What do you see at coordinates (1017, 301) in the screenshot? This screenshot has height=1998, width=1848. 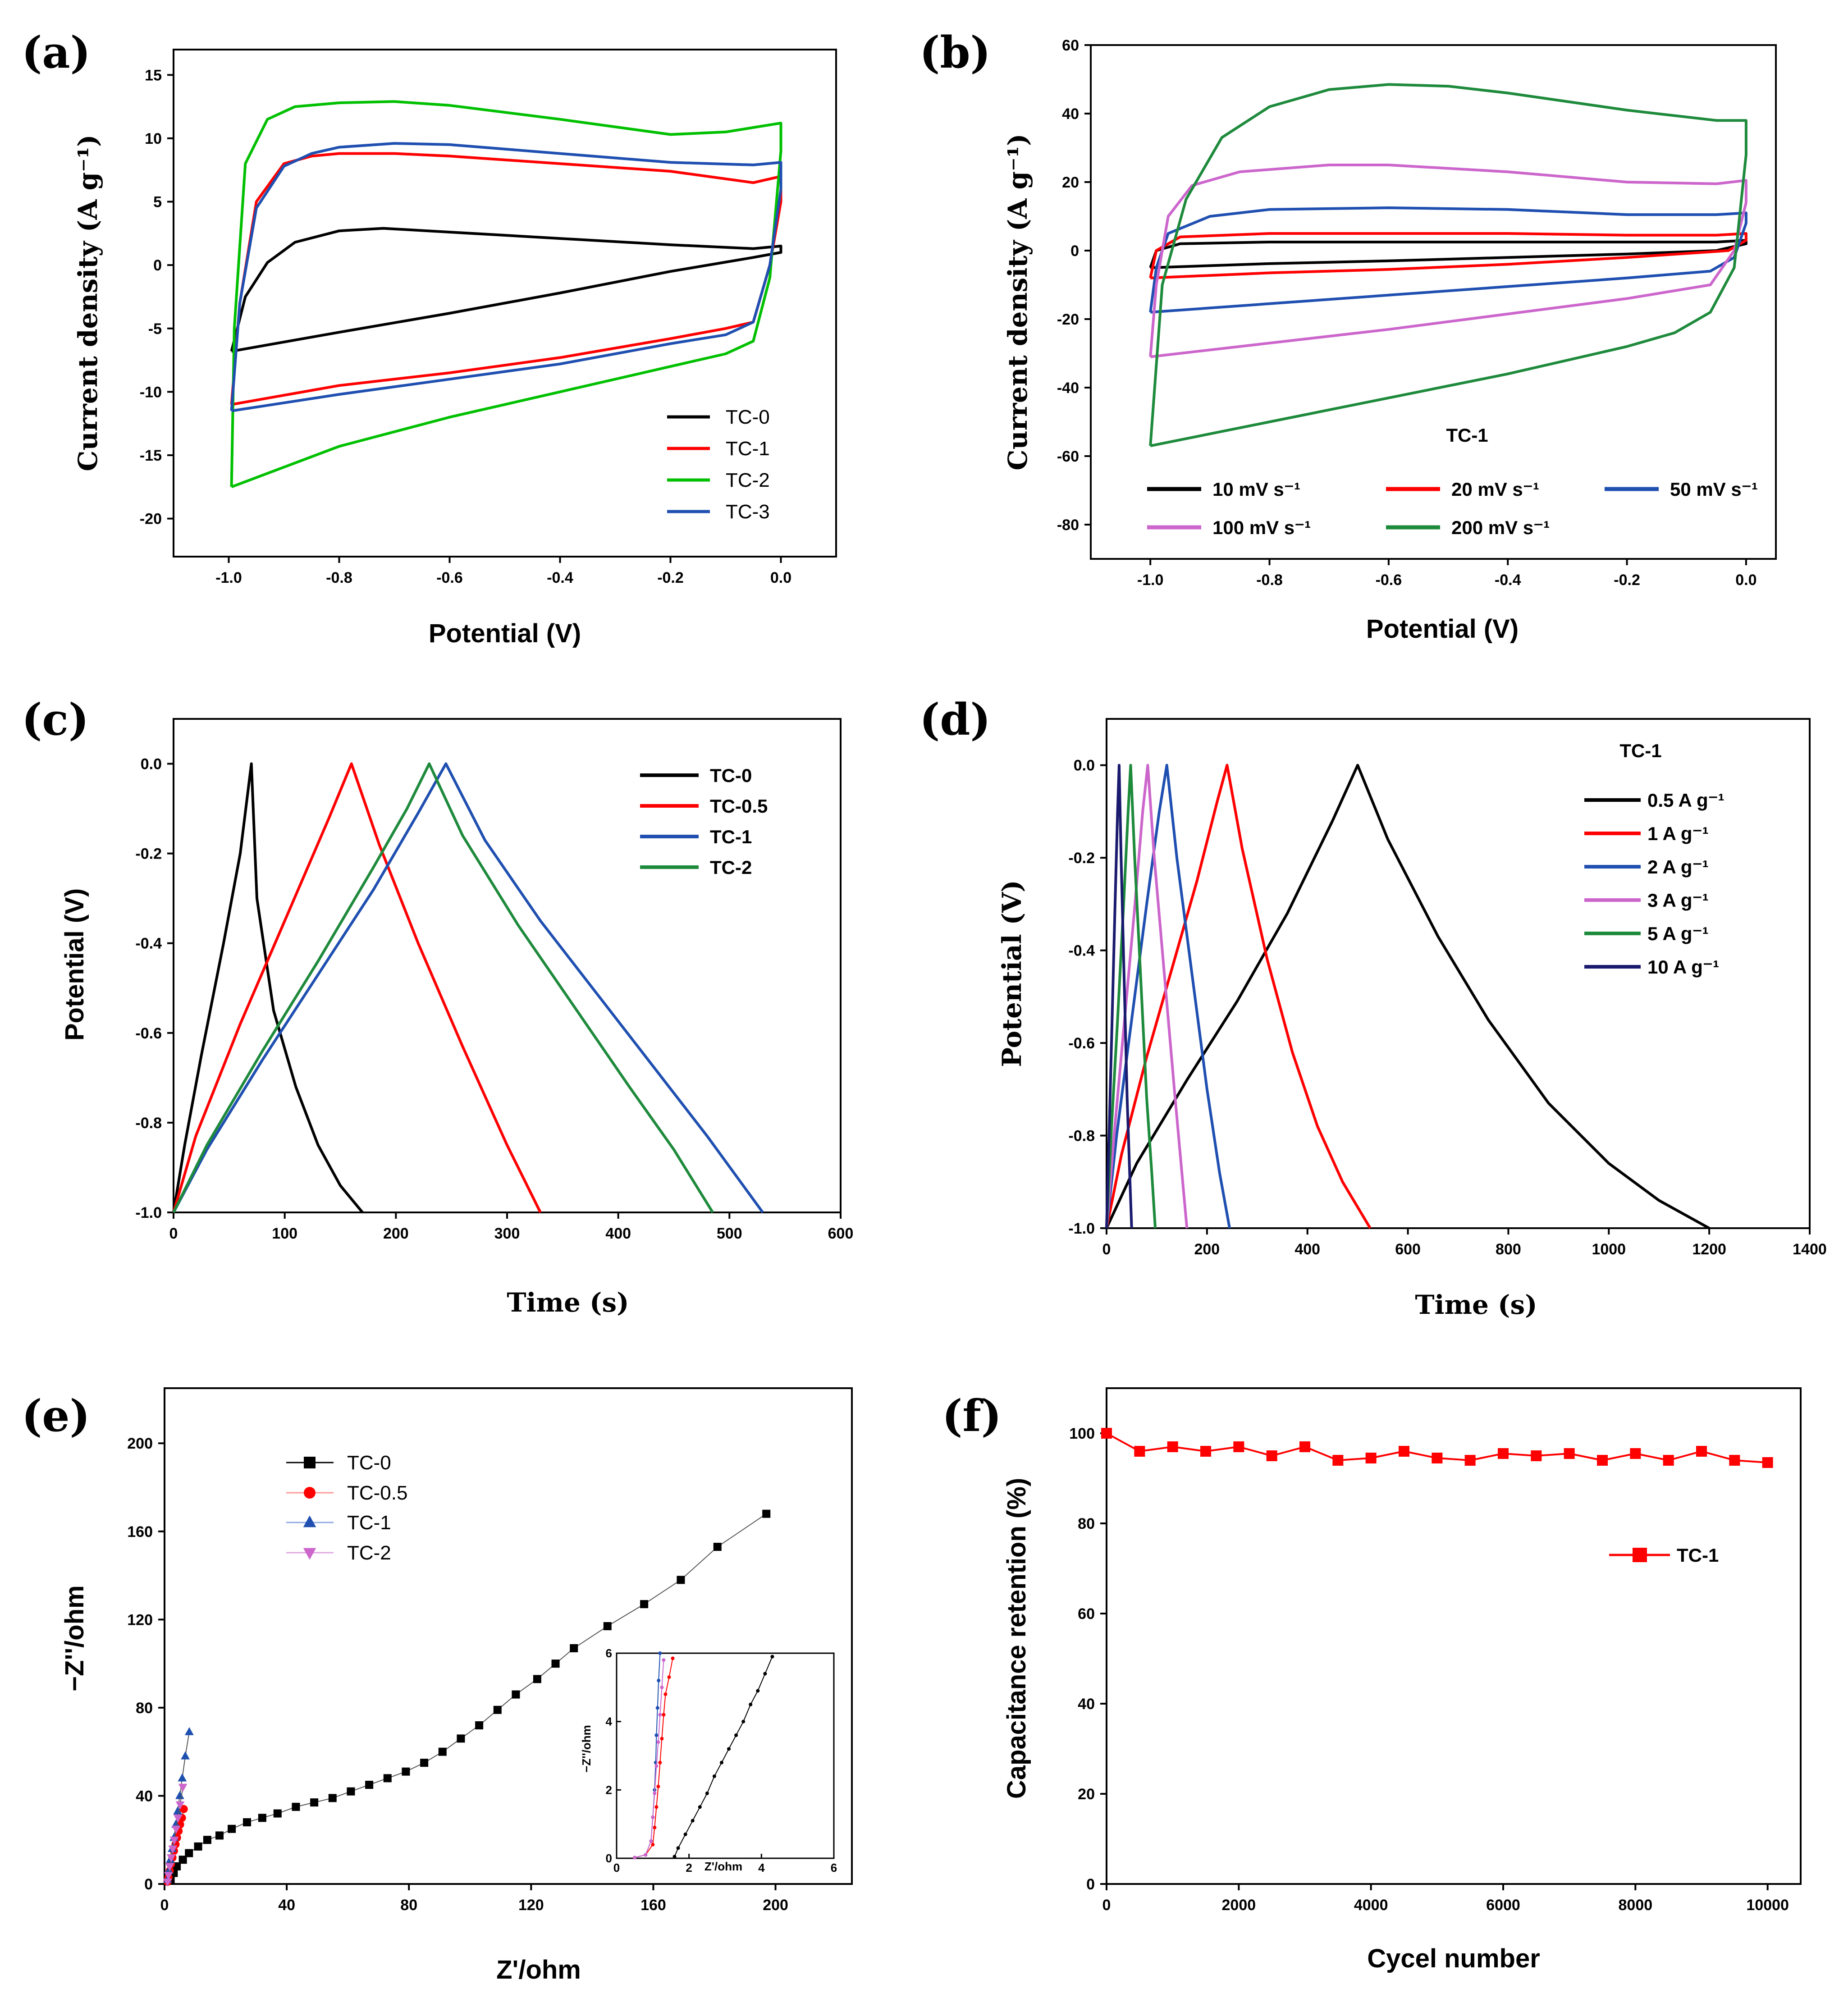 I see `y-axis-title-b: Current density (A g⁻¹)` at bounding box center [1017, 301].